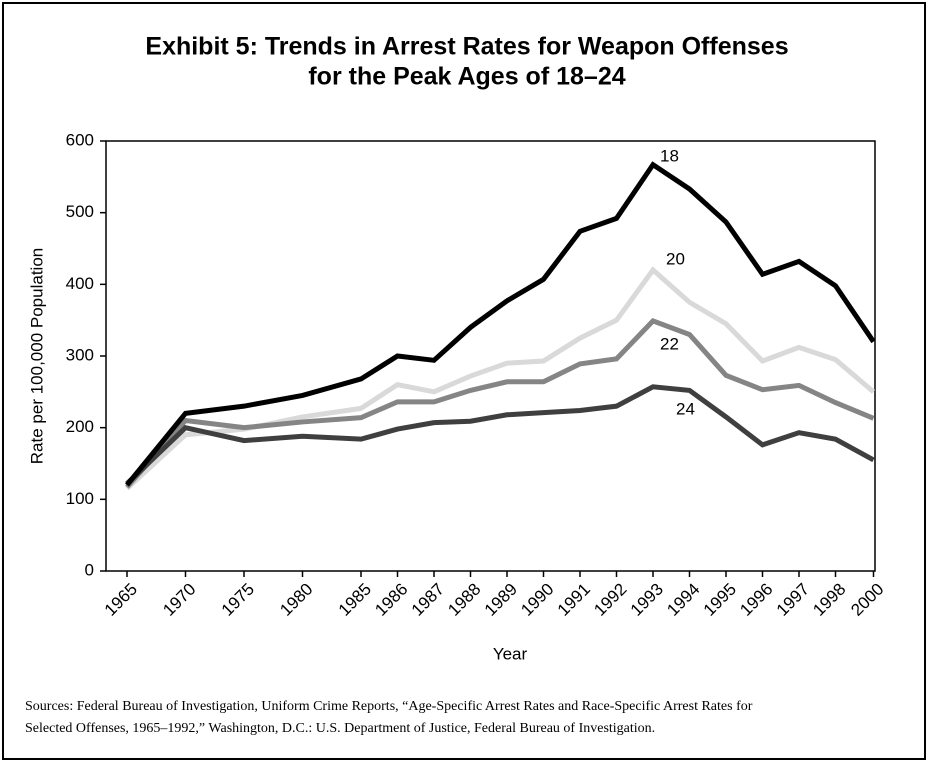 This screenshot has width=929, height=763. Describe the element at coordinates (669, 155) in the screenshot. I see `series-label: 18` at that location.